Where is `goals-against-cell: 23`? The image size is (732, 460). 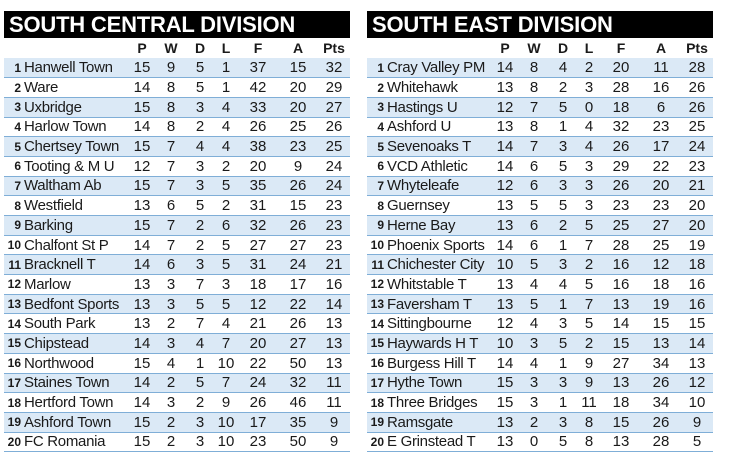
goals-against-cell: 23 is located at coordinates (661, 206).